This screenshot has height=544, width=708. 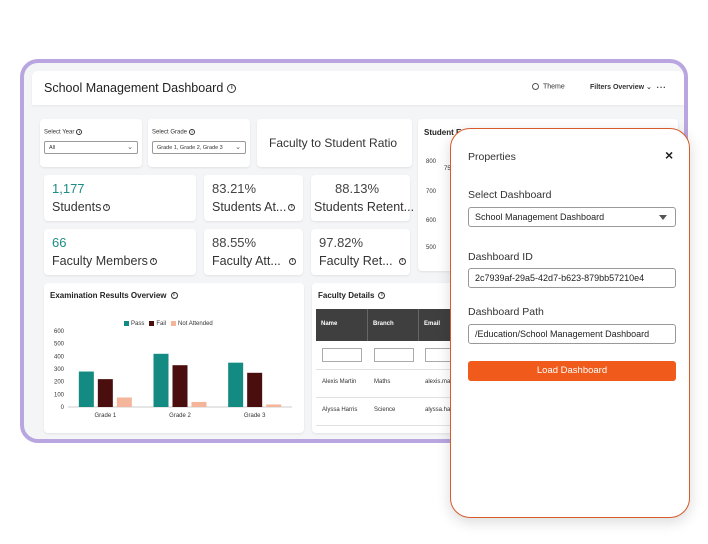 I want to click on chevron-down-icon, so click(x=663, y=217).